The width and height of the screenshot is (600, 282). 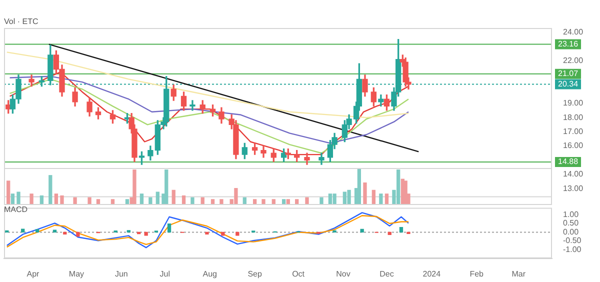 I want to click on y-tick-label: 16.00, so click(x=573, y=145).